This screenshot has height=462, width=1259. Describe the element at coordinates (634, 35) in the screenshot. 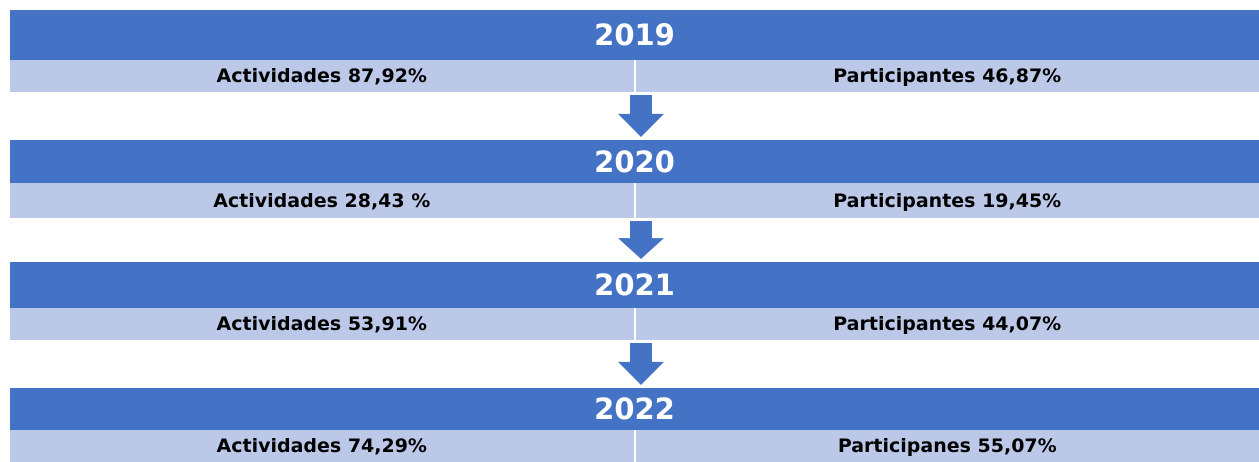

I see `year-header: 2019` at that location.